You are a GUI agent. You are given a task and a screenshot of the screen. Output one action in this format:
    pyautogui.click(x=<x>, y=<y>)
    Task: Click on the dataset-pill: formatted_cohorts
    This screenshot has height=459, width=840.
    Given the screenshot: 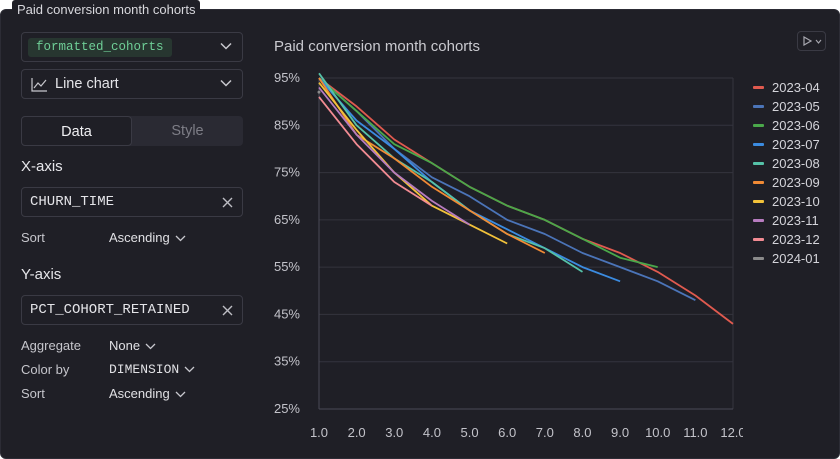 What is the action you would take?
    pyautogui.click(x=100, y=47)
    